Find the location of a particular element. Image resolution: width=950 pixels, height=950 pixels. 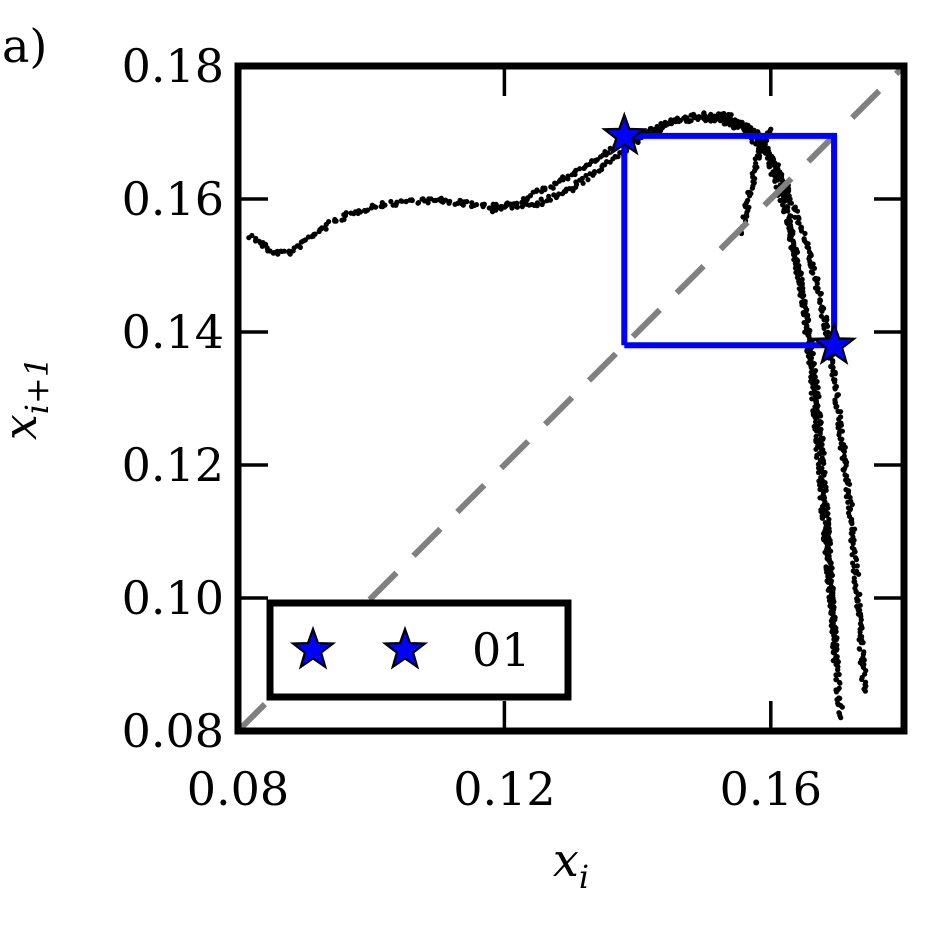

legend: 01 is located at coordinates (419, 650).